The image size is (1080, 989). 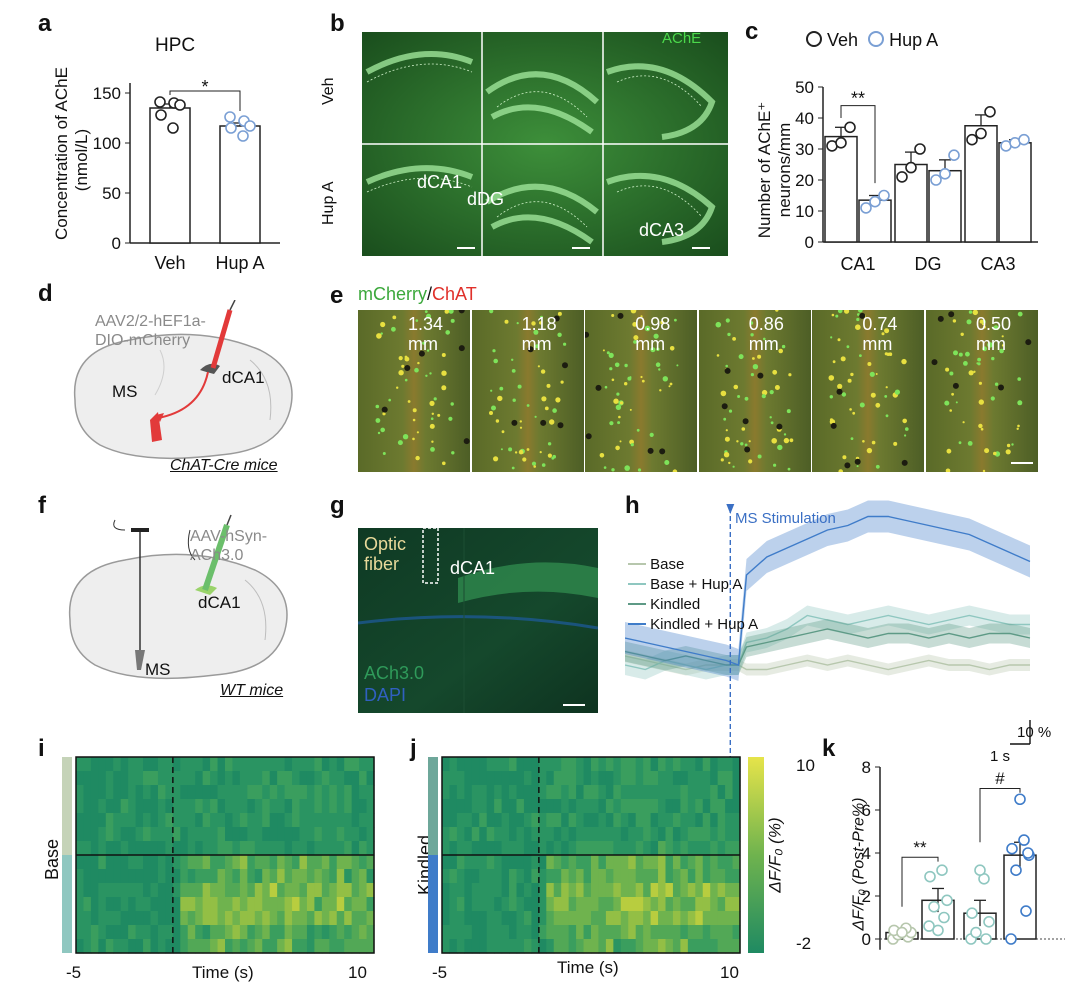 I want to click on panel-e-depth-value: 0.86, so click(x=766, y=324).